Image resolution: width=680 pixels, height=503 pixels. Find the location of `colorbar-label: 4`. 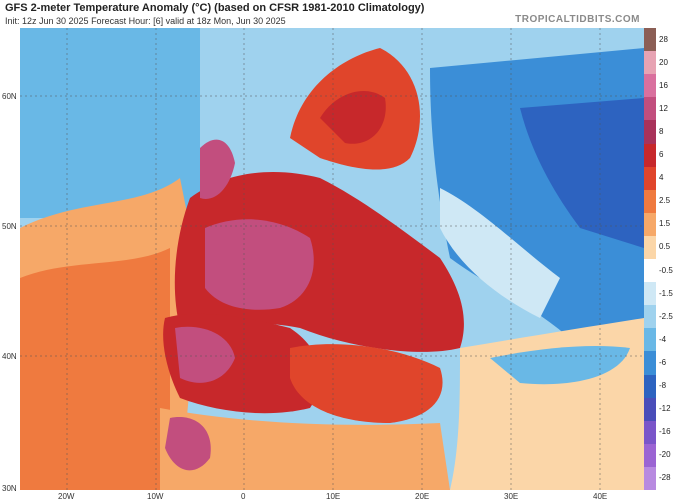

colorbar-label: 4 is located at coordinates (661, 178).